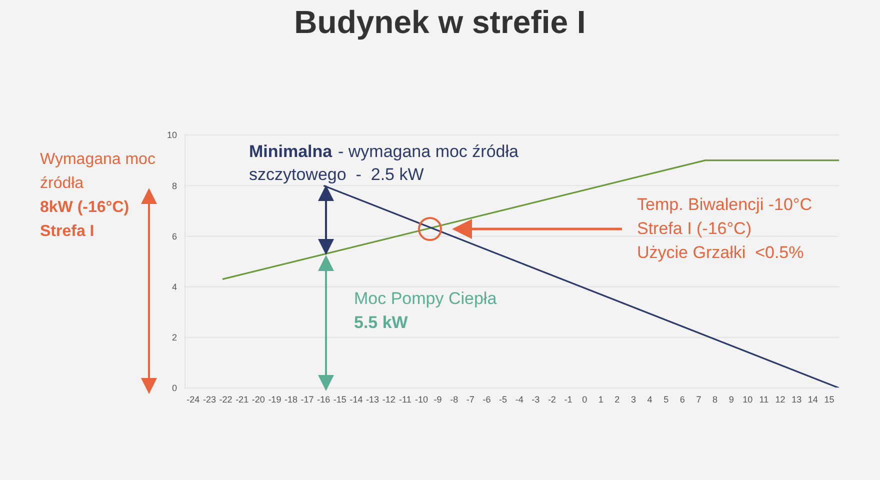 Image resolution: width=880 pixels, height=480 pixels. Describe the element at coordinates (503, 399) in the screenshot. I see `x-tick-label: -5` at that location.